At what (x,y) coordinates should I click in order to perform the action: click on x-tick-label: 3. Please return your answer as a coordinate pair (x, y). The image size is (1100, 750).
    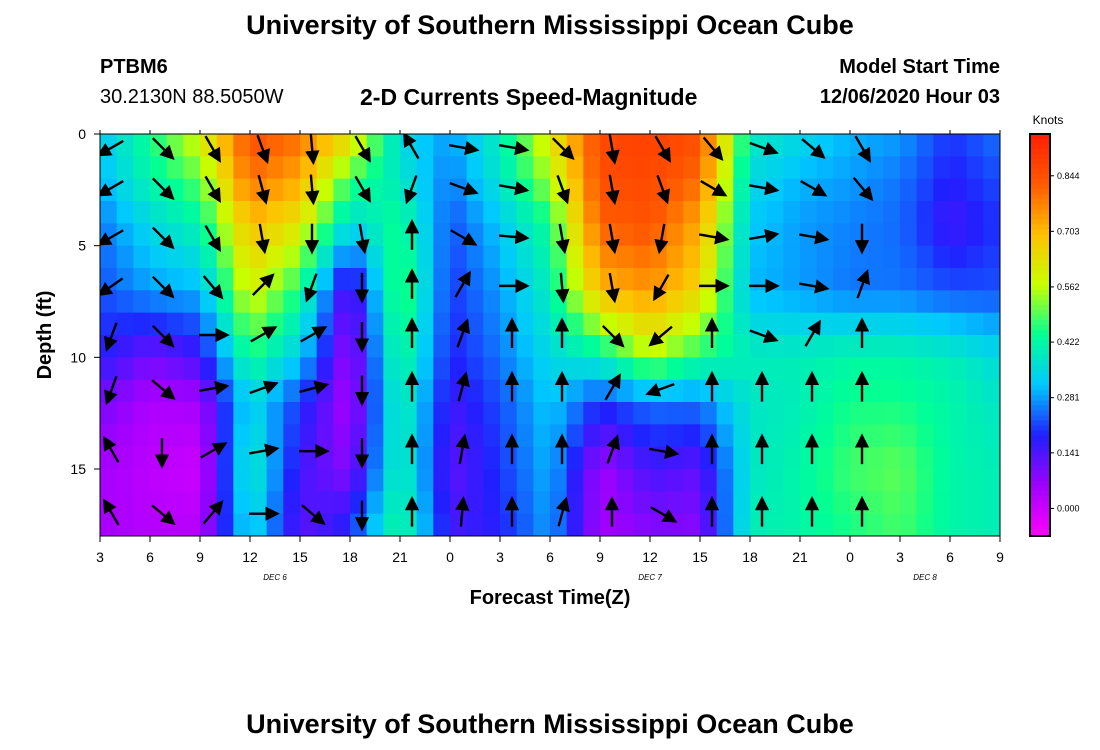
    Looking at the image, I should click on (900, 557).